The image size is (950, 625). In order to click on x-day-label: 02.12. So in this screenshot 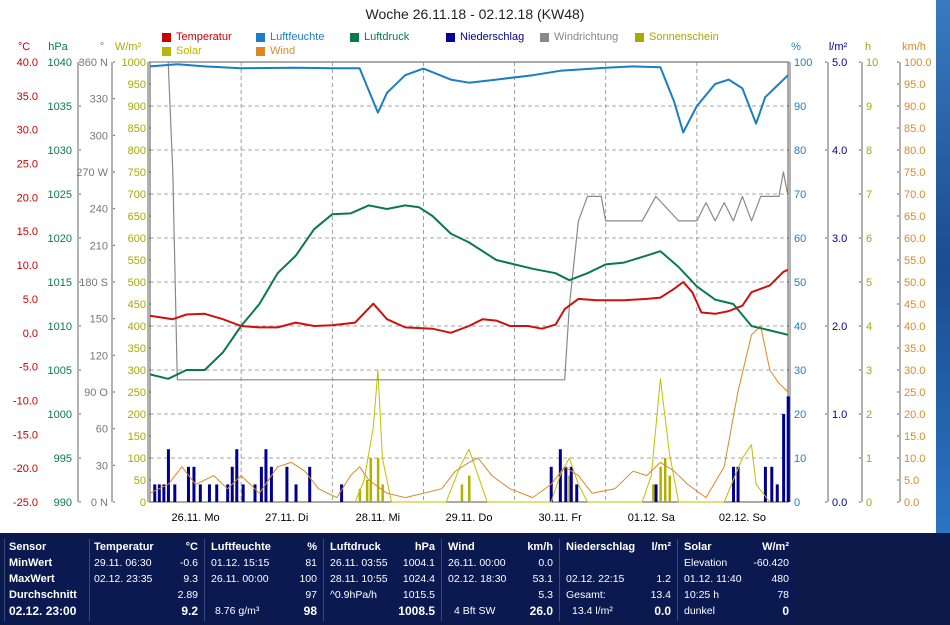, I will do `click(742, 518)`.